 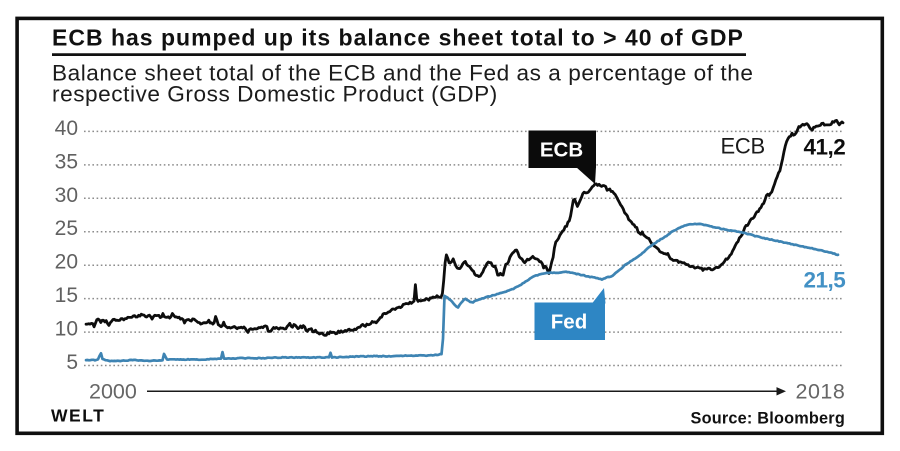 I want to click on svg-text: 35, so click(x=66, y=161).